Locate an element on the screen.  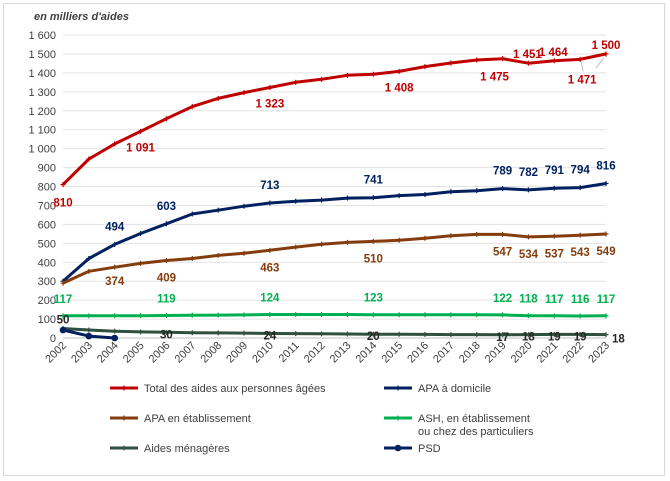
y-tick-label: 1 200 is located at coordinates (42, 112).